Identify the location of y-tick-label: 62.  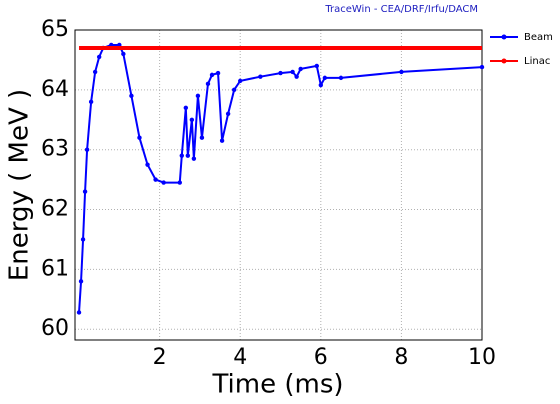
(55, 209).